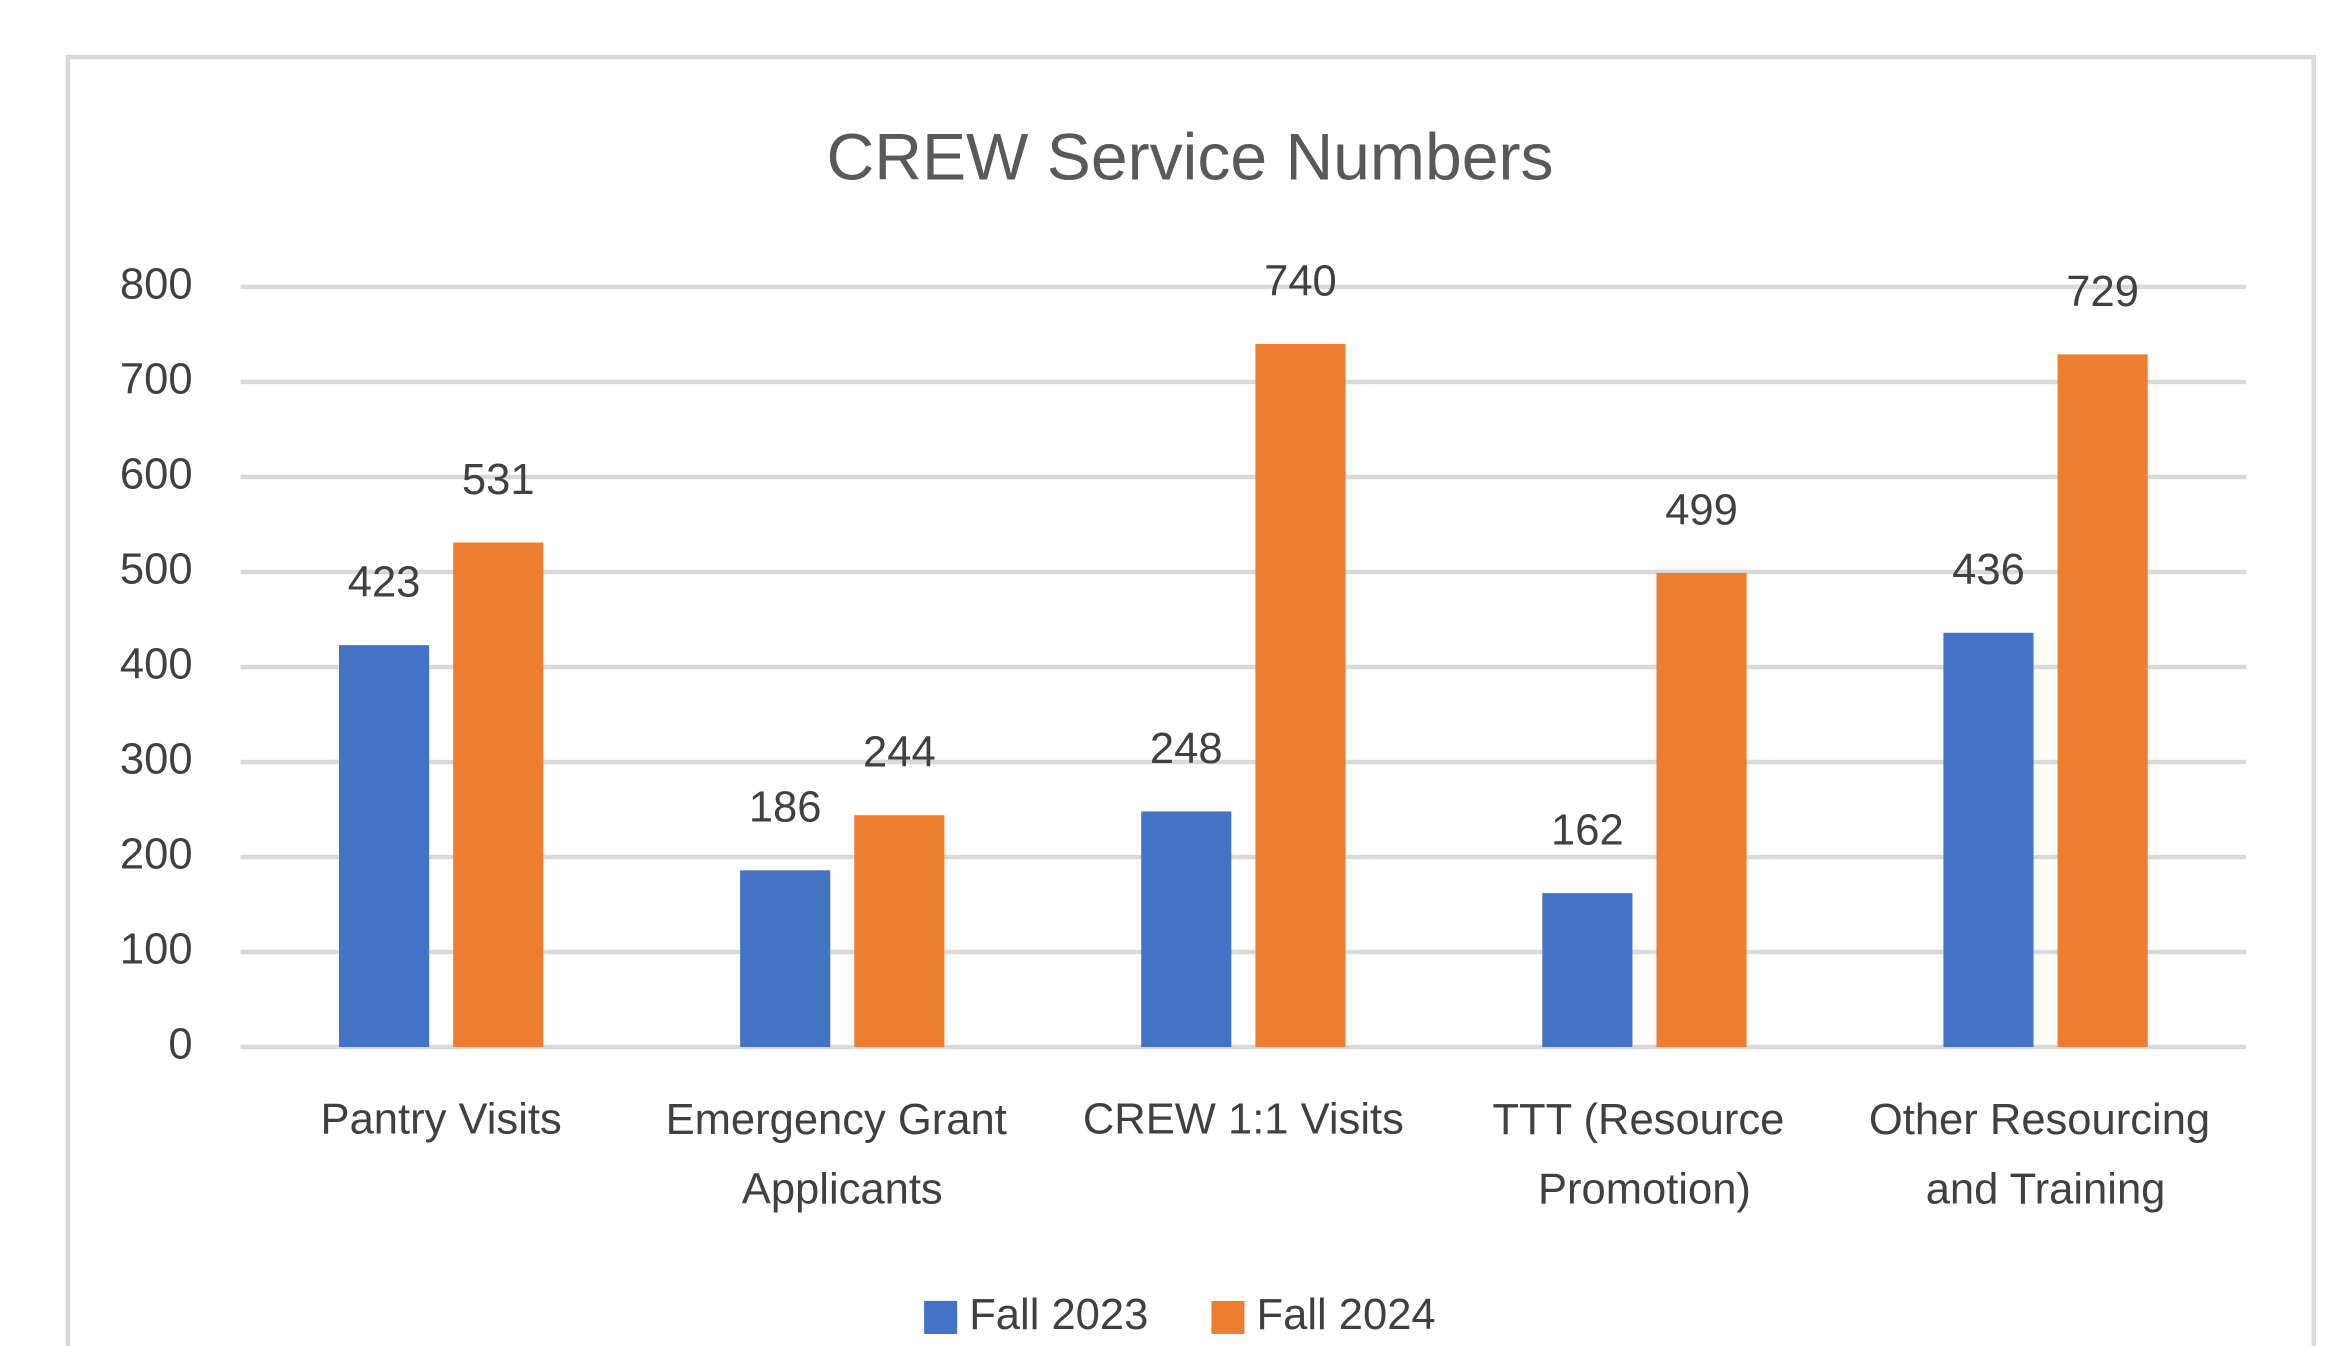  I want to click on y-tick-label: 100, so click(156, 950).